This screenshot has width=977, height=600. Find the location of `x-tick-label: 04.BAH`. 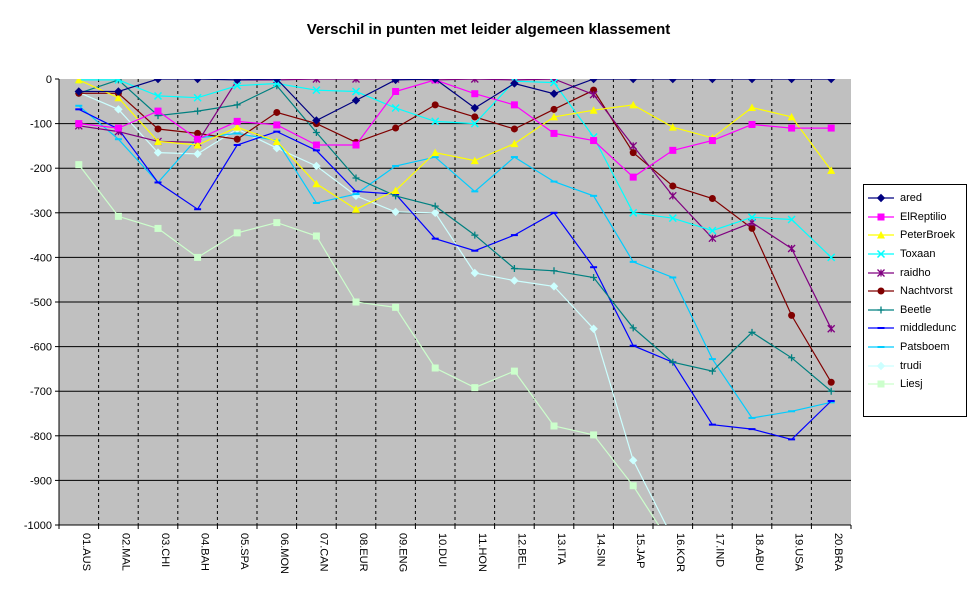

x-tick-label: 04.BAH is located at coordinates (205, 552).